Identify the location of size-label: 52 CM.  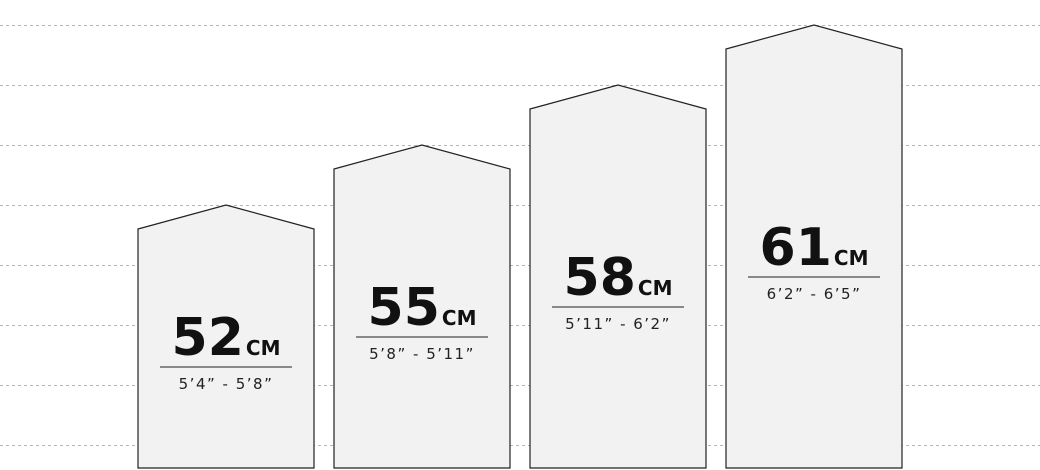
(226, 338).